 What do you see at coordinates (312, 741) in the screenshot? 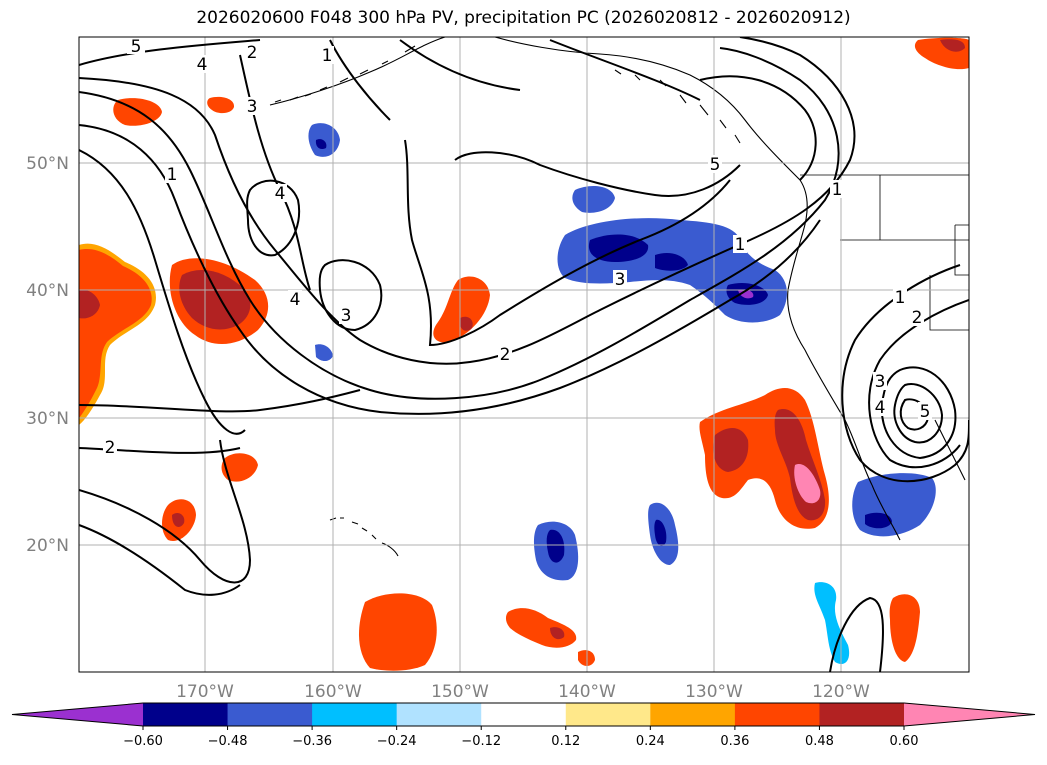
I see `colorbar-tick-label: −0.36` at bounding box center [312, 741].